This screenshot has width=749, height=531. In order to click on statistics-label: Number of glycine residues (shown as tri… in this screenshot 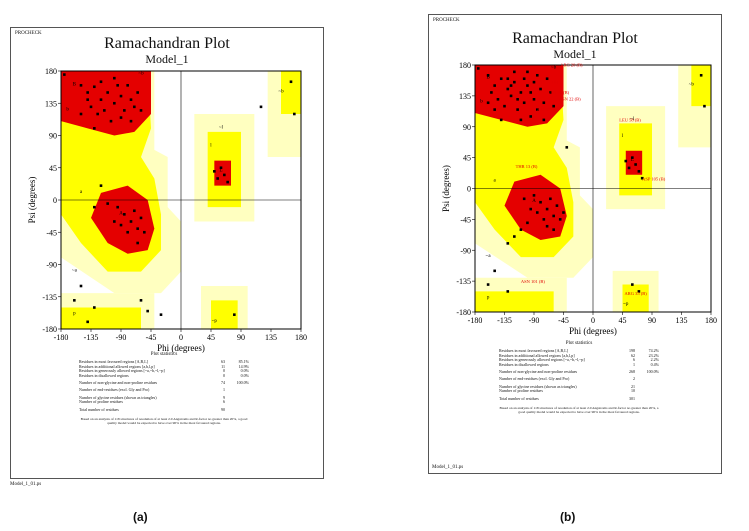, I will do `click(118, 397)`.